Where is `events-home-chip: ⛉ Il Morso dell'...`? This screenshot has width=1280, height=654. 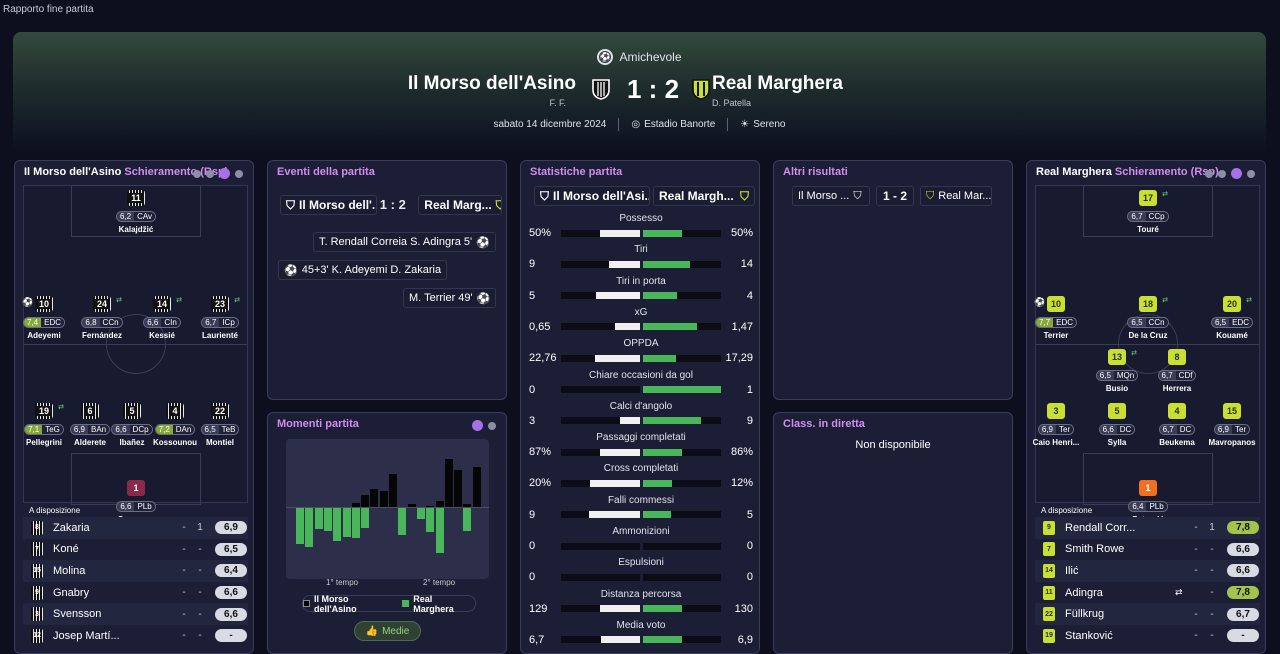 events-home-chip: ⛉ Il Morso dell'... is located at coordinates (329, 205).